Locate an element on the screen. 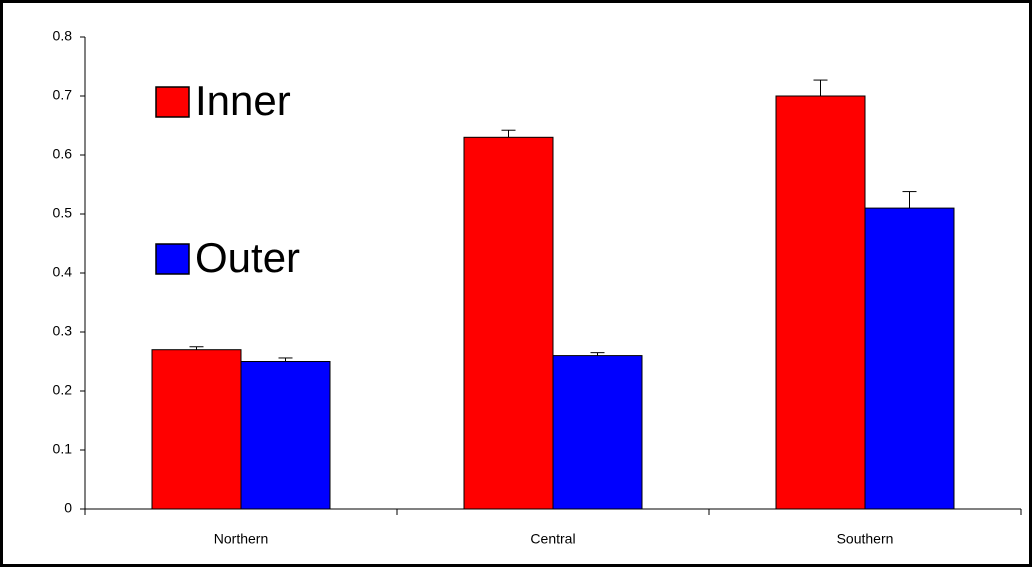 The image size is (1032, 567). y-tick-label: 0.1 is located at coordinates (63, 449).